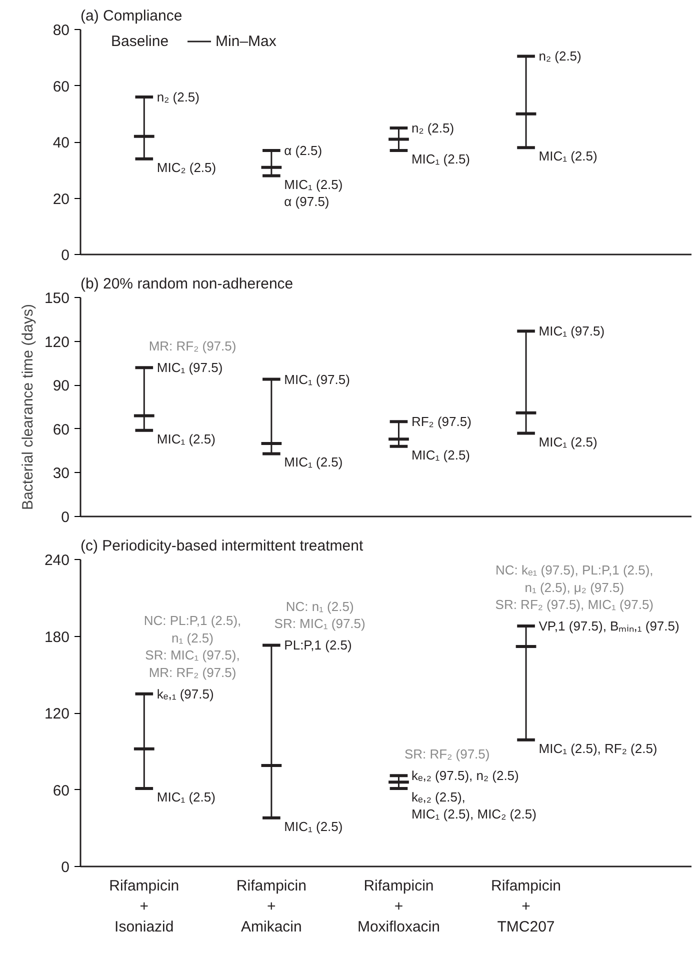  I want to click on y-axis-title: Bacterial clearance time (days), so click(27, 407).